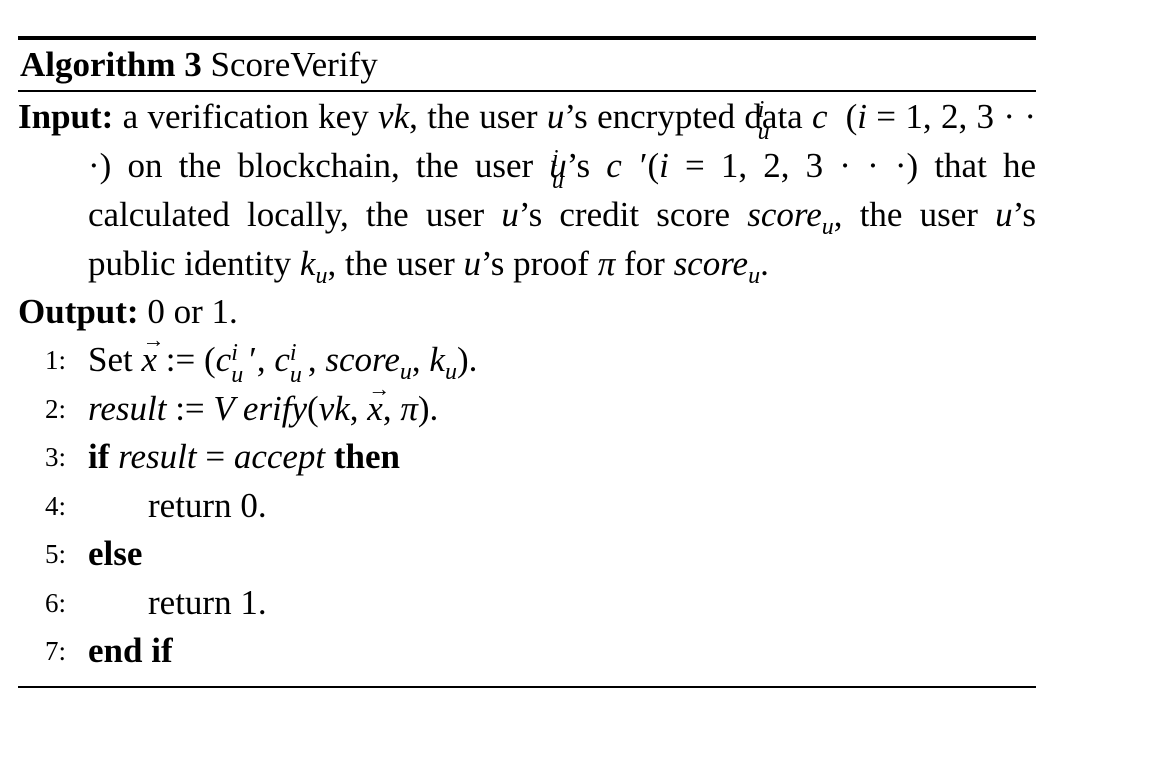  Describe the element at coordinates (527, 651) in the screenshot. I see `algorithm-line-7: 7: end if` at that location.